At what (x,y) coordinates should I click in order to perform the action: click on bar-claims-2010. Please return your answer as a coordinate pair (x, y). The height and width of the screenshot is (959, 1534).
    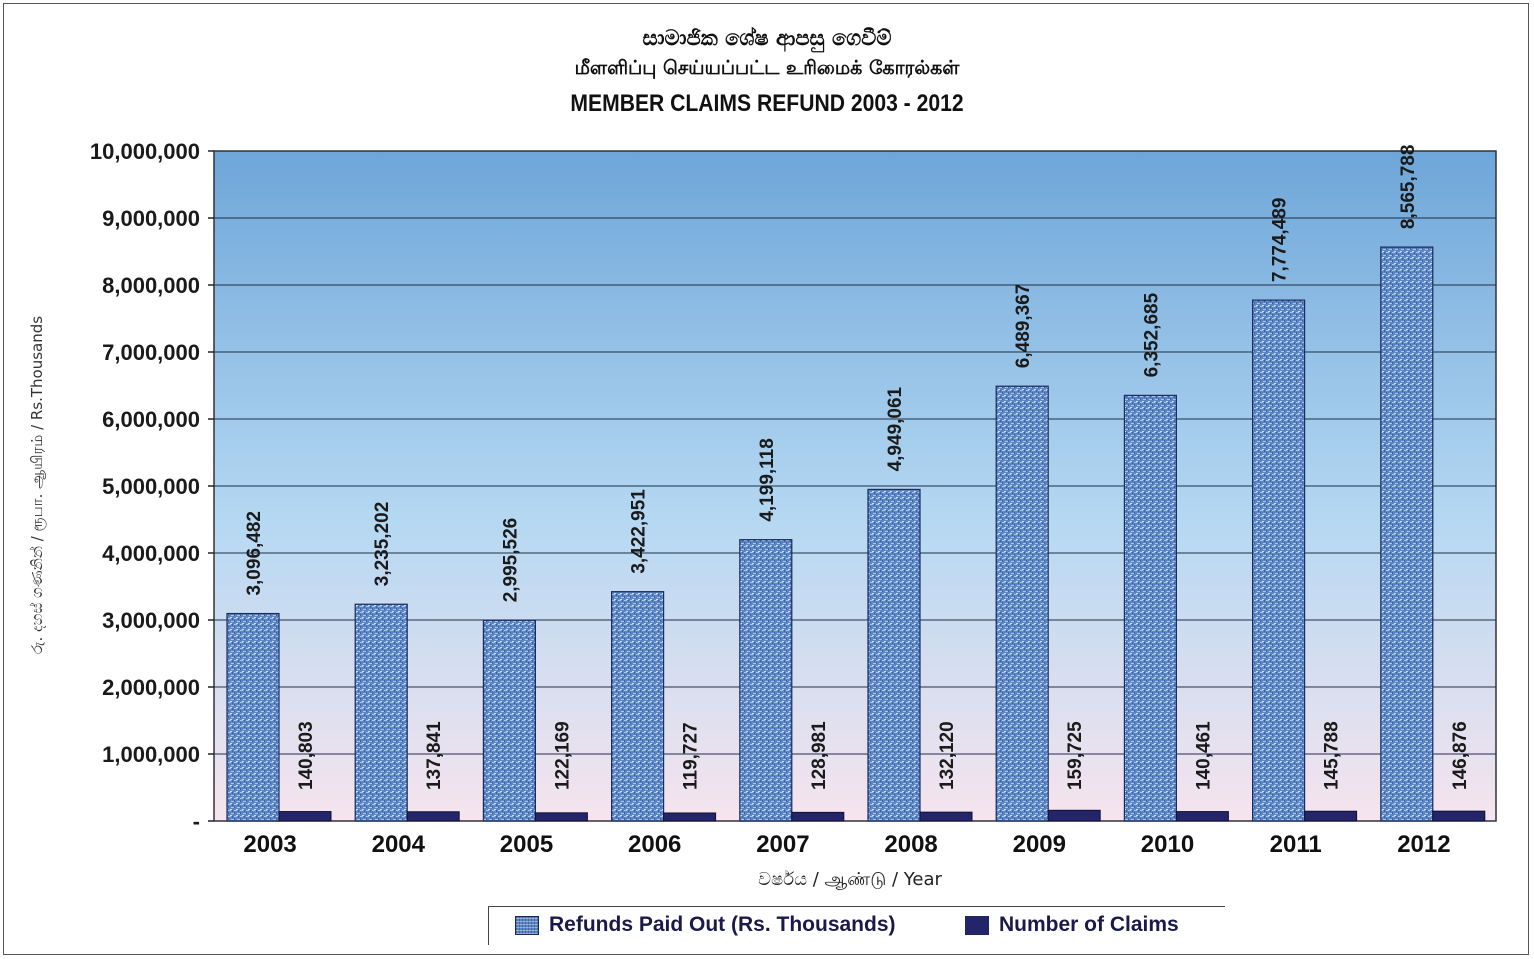
    Looking at the image, I should click on (1202, 816).